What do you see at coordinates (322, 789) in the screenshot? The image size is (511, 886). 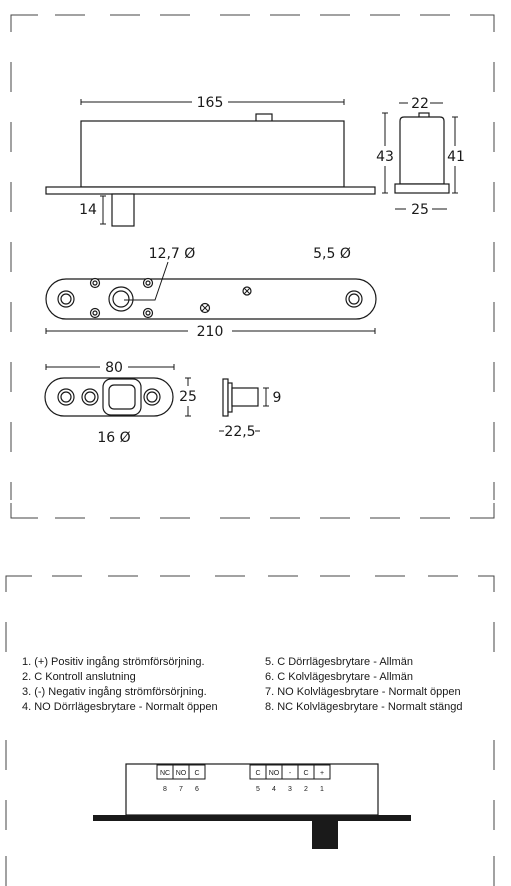 I see `terminal-number: 1` at bounding box center [322, 789].